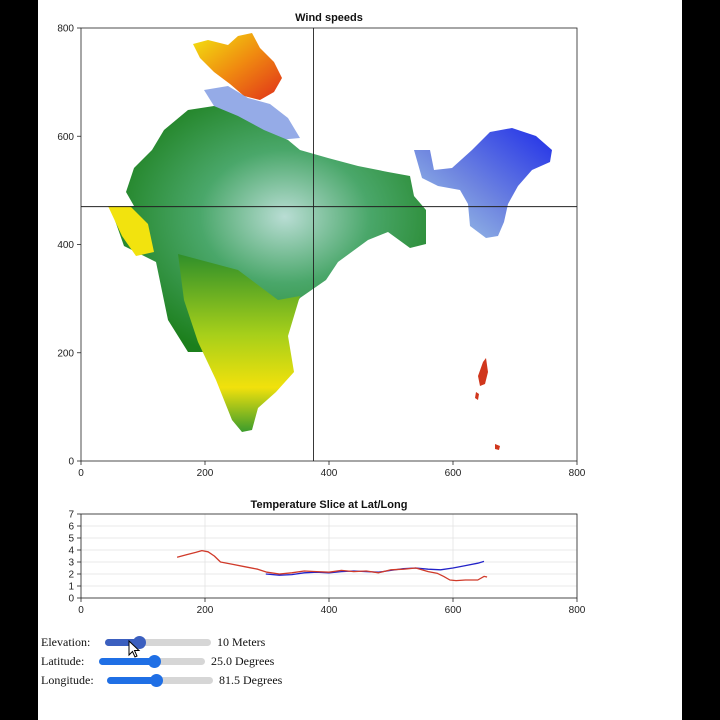 This screenshot has width=720, height=720. Describe the element at coordinates (252, 113) in the screenshot. I see `map-region-himalaya` at that location.